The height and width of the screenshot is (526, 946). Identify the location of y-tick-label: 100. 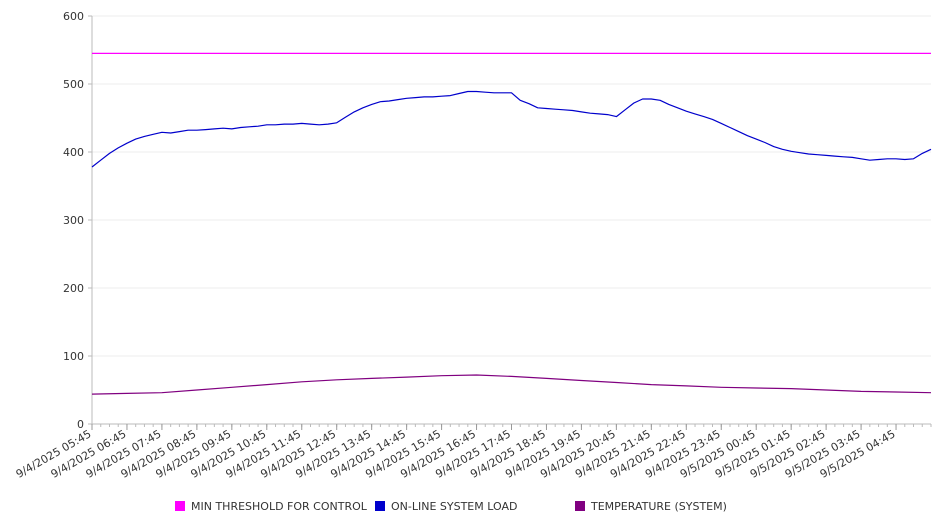
(73, 356).